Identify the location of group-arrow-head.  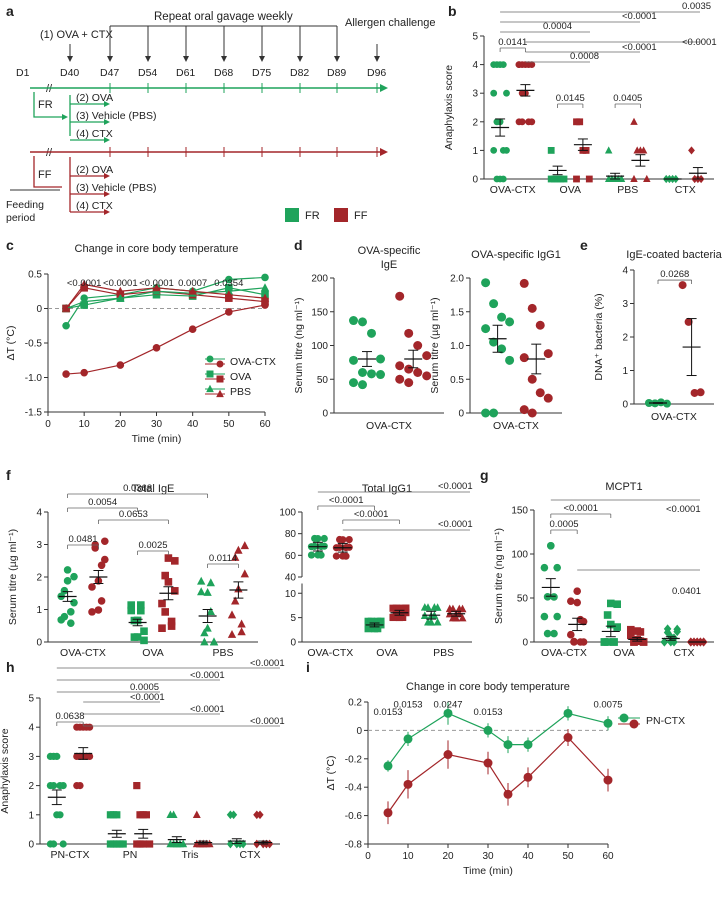
(107, 104).